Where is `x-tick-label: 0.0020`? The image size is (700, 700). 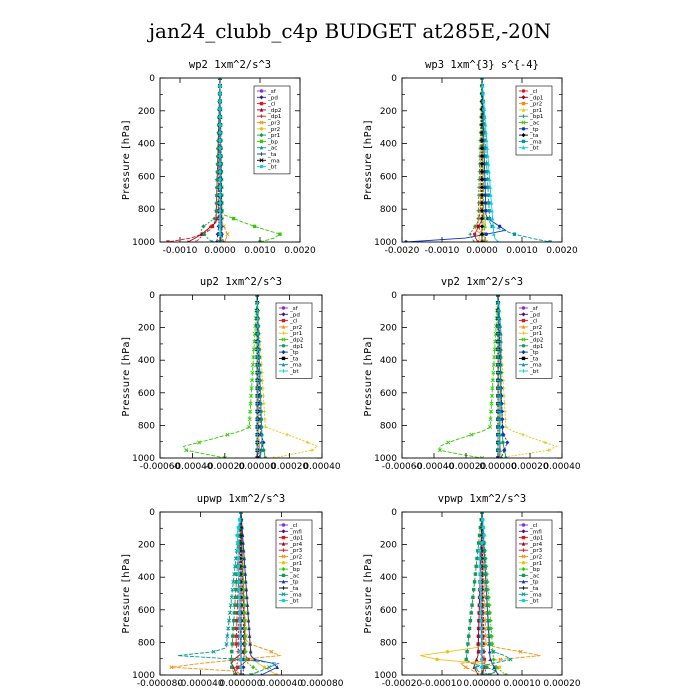
x-tick-label: 0.0020 is located at coordinates (562, 251).